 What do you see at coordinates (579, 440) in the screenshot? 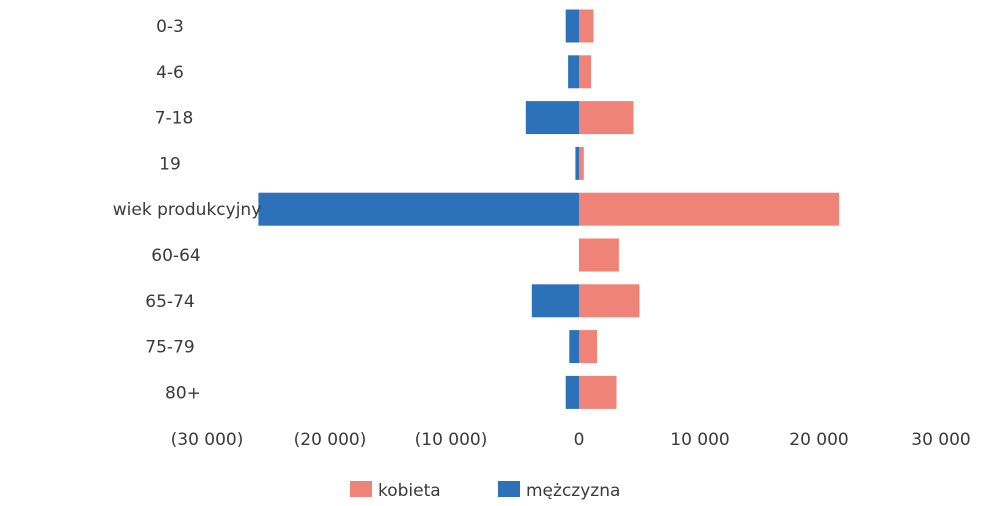
I see `x-tick-label-3: 0` at bounding box center [579, 440].